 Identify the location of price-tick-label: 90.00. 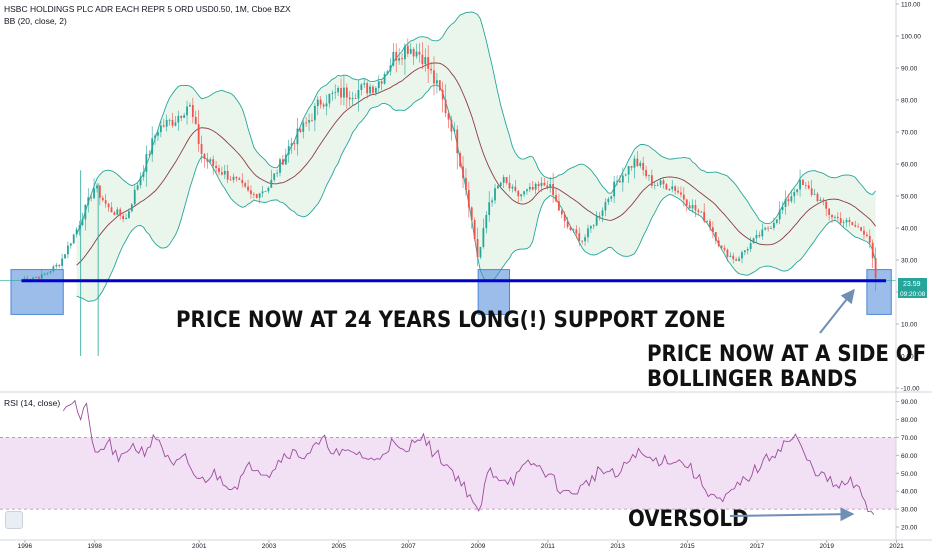
(909, 69).